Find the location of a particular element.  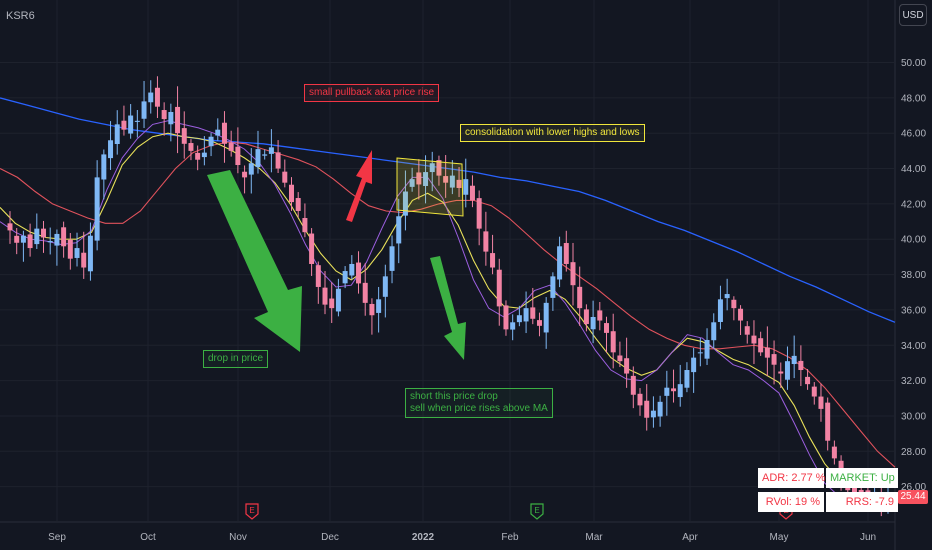

y-tick-label: 36.00 is located at coordinates (913, 310).